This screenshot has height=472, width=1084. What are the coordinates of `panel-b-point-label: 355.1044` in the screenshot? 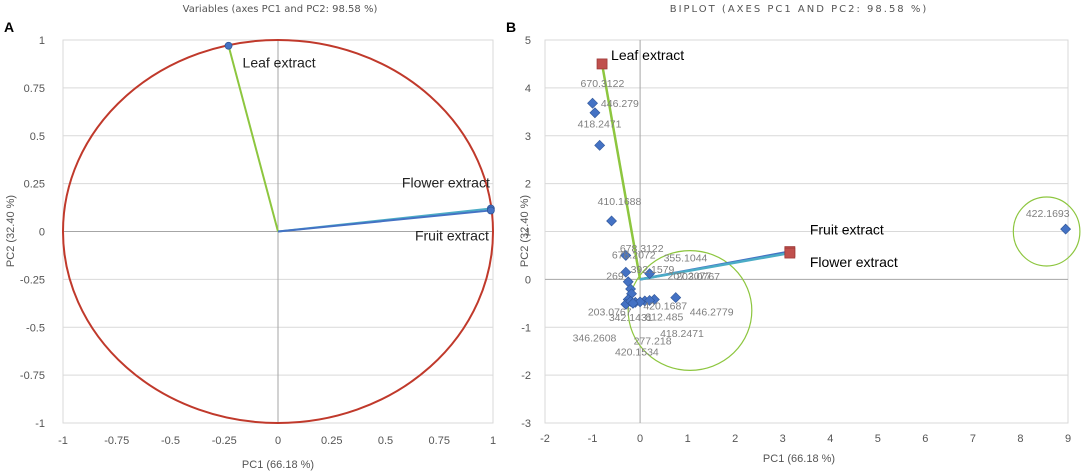 It's located at (686, 259).